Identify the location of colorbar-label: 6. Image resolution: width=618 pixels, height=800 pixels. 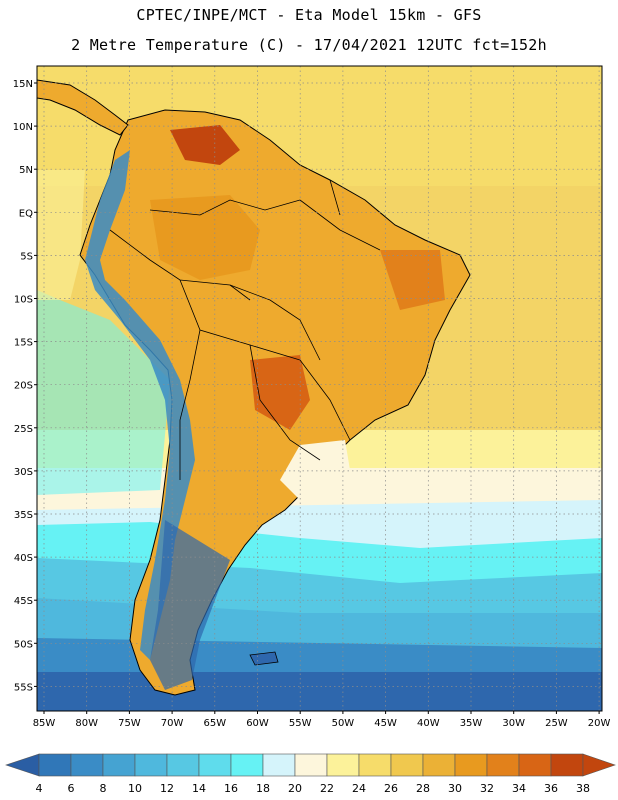
(71, 788).